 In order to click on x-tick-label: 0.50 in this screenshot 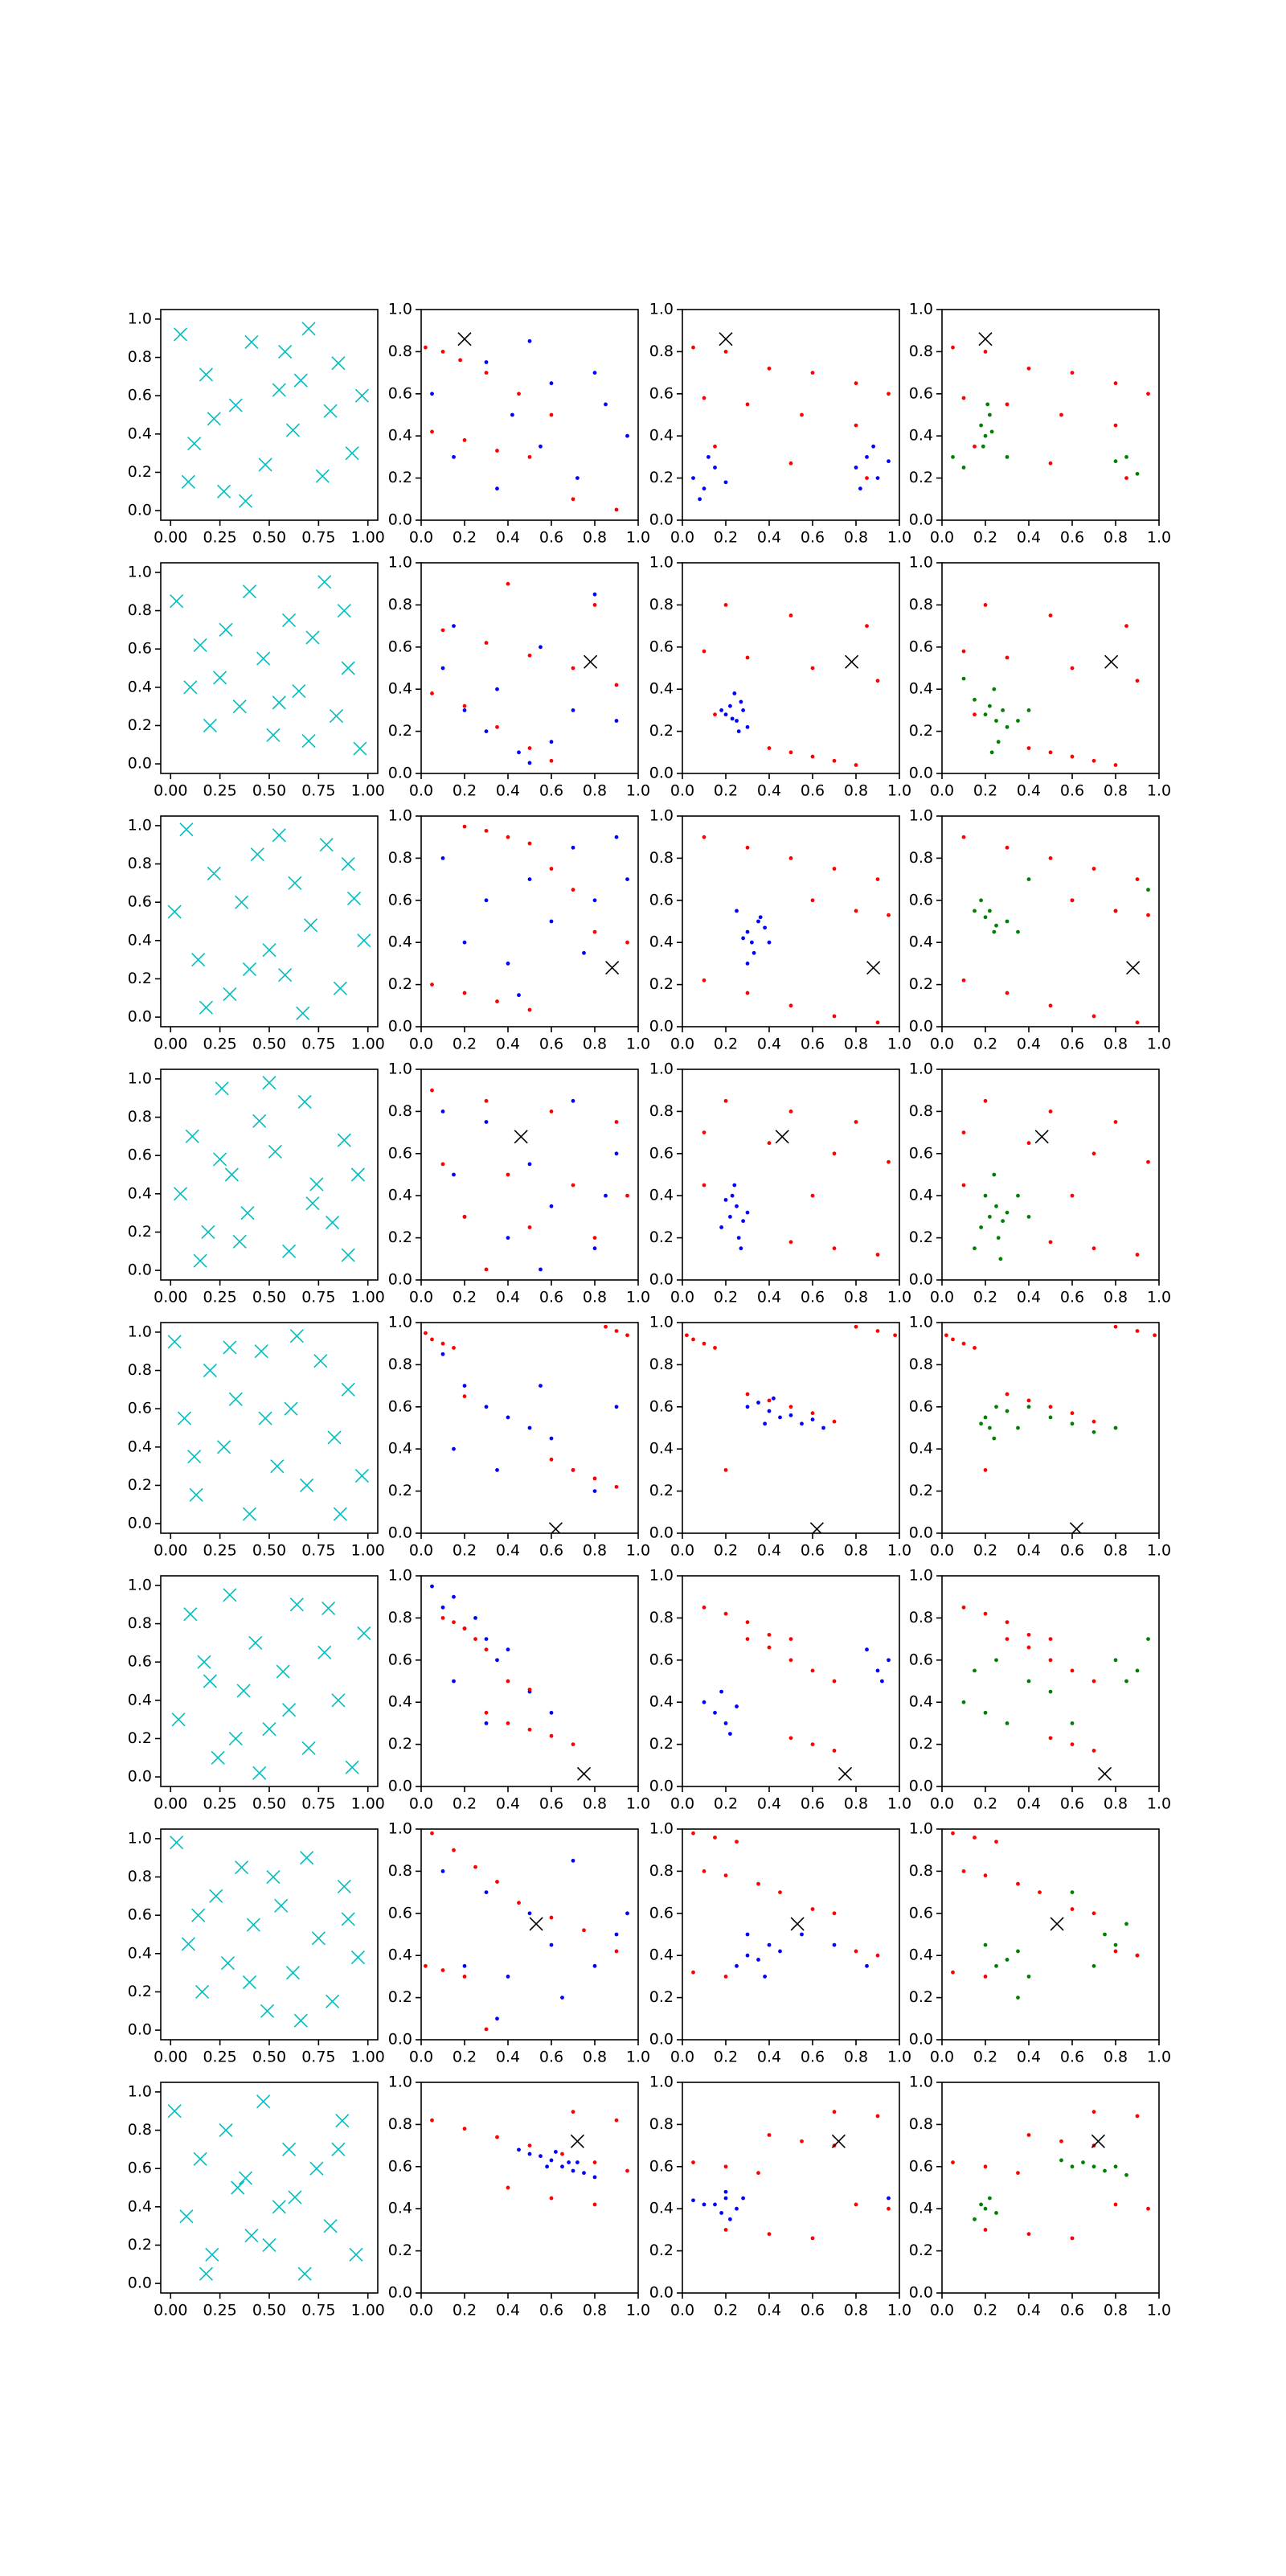, I will do `click(269, 791)`.